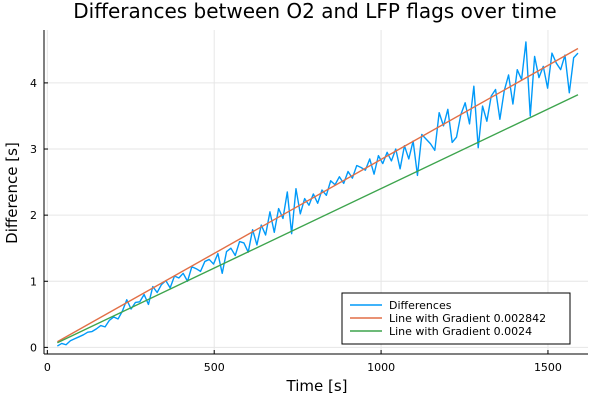 The image size is (600, 400). I want to click on legend-label-differences: Differences, so click(420, 305).